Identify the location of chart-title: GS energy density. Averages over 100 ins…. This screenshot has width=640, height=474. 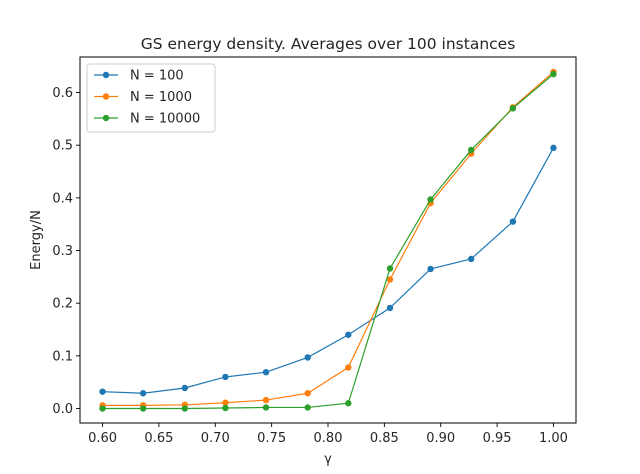
(328, 44).